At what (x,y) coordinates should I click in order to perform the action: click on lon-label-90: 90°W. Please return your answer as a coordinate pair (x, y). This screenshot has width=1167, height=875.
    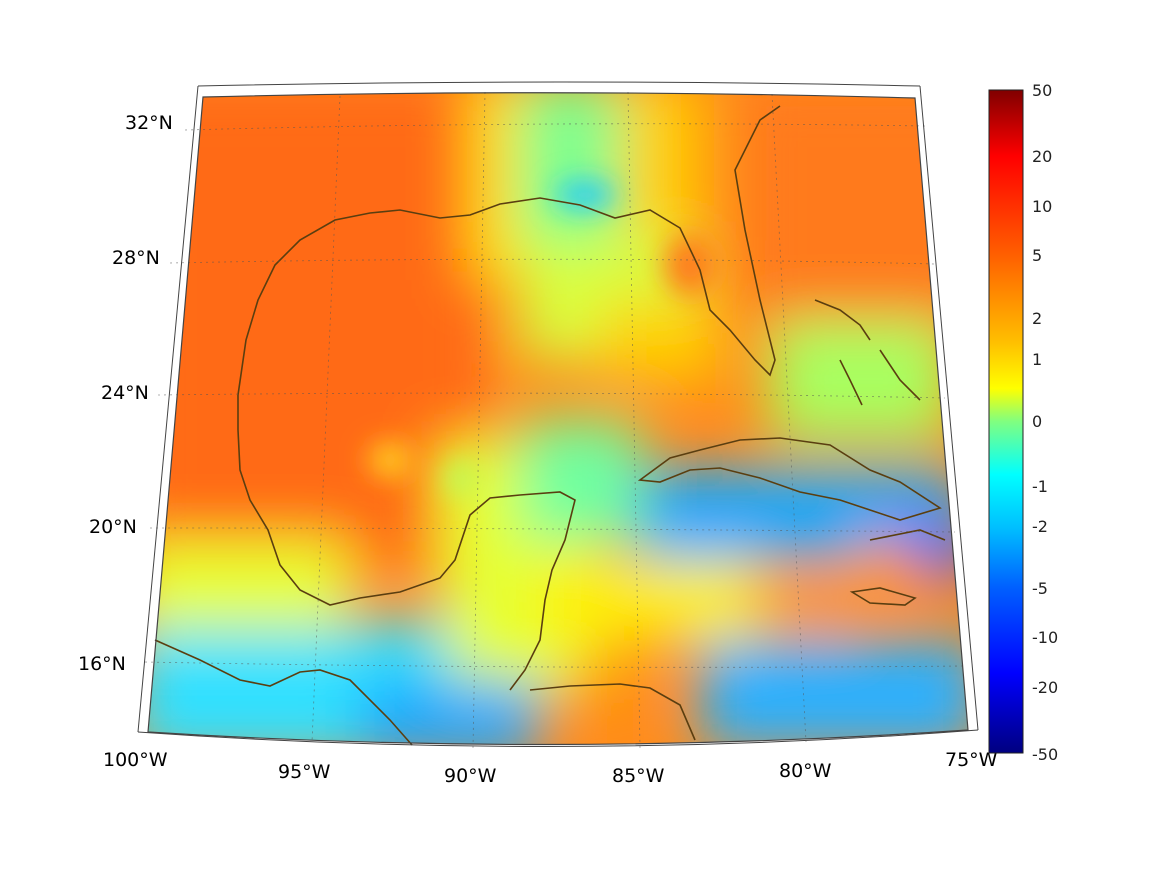
    Looking at the image, I should click on (470, 776).